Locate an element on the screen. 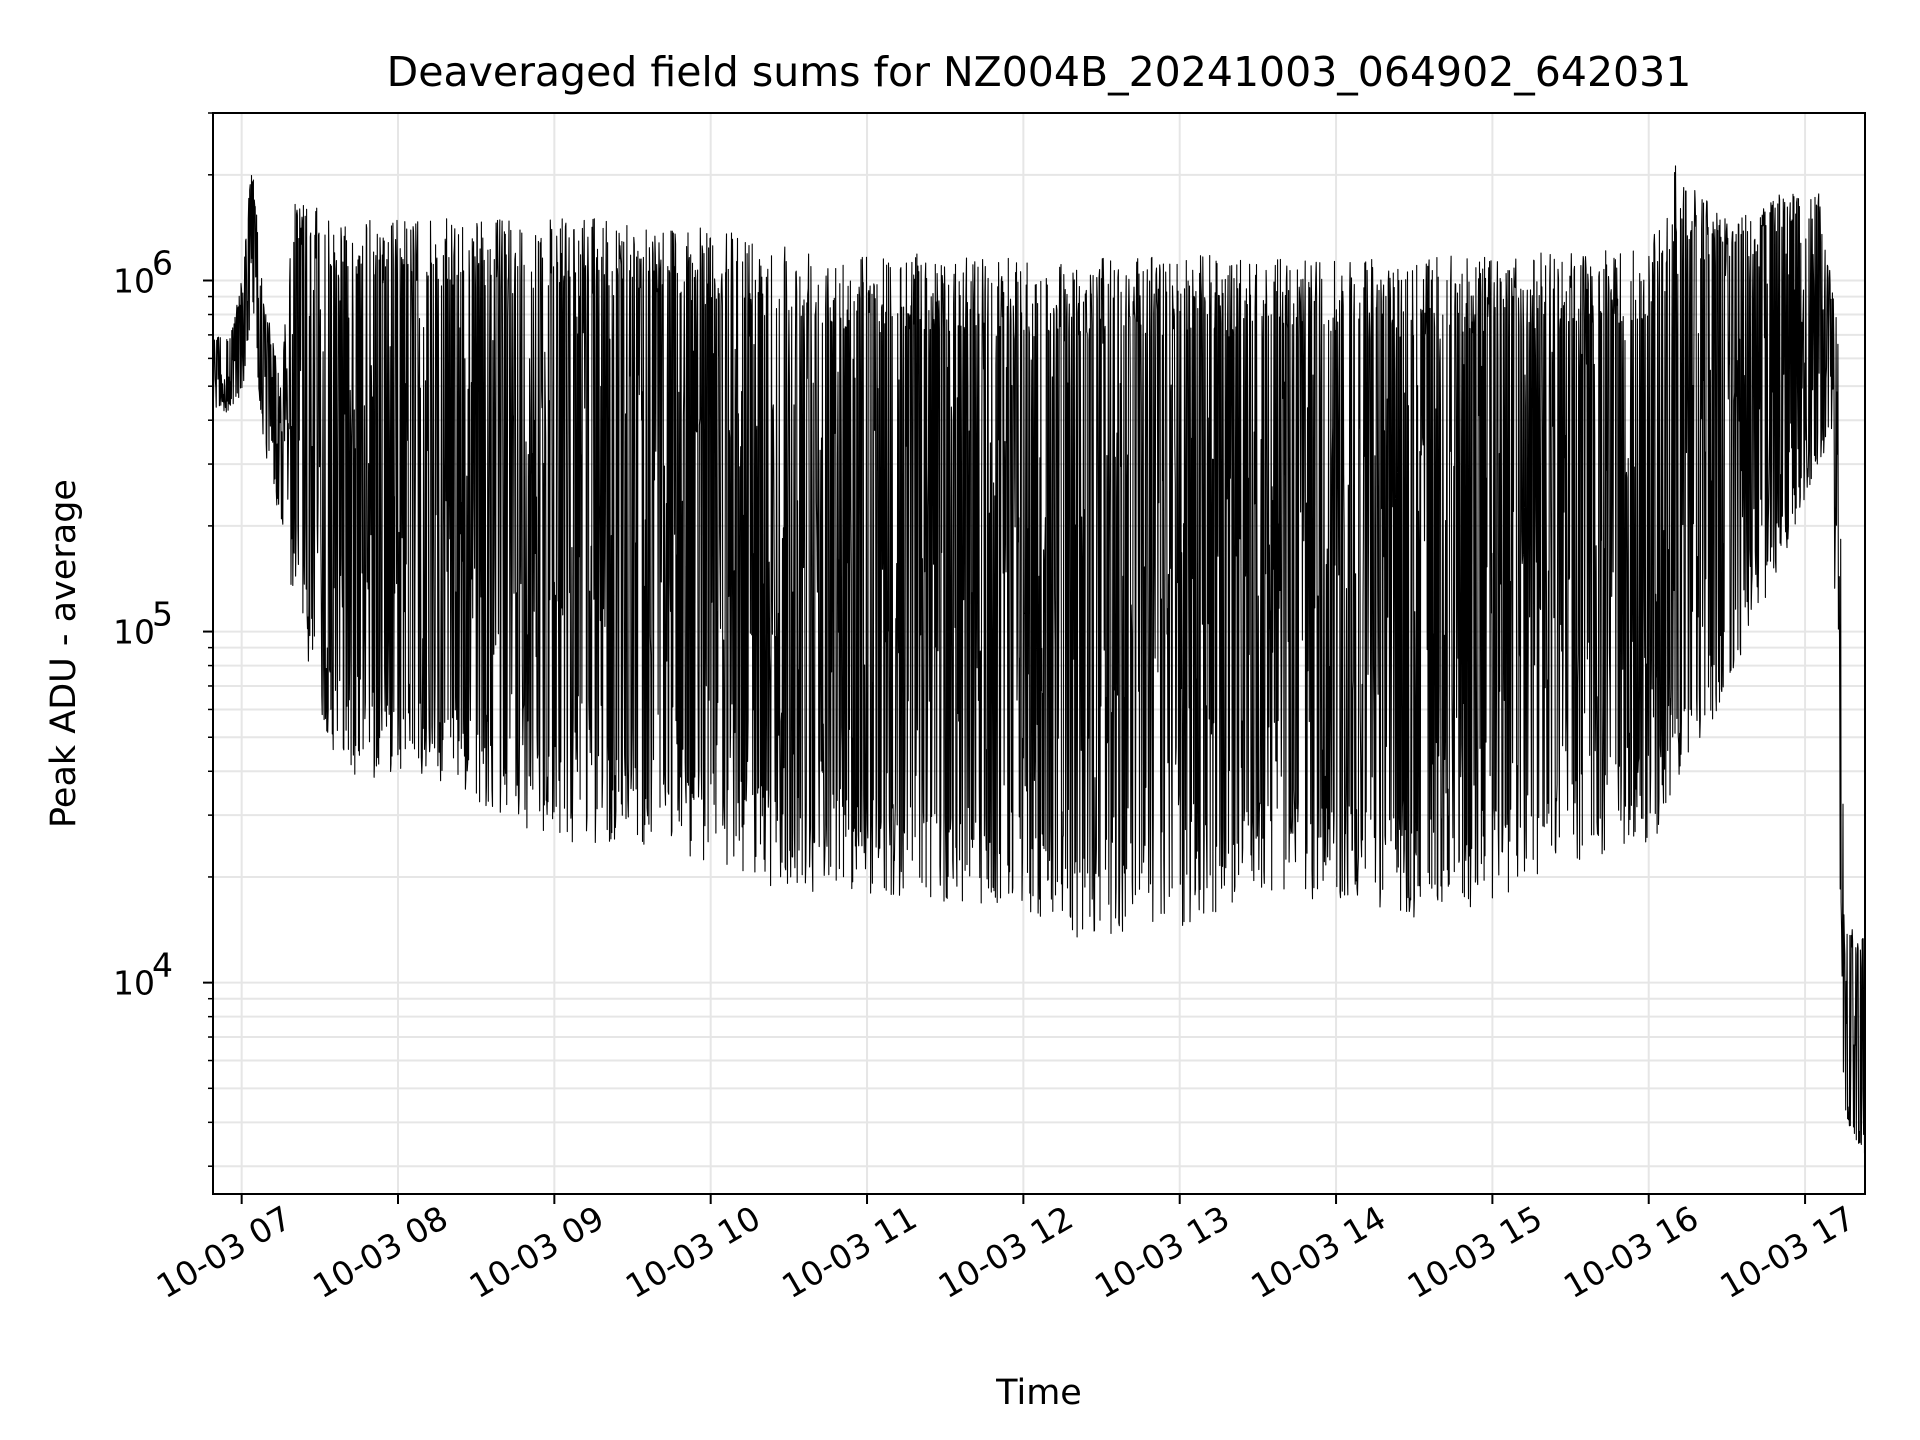  y-tick-exponent: 4 is located at coordinates (162, 965).